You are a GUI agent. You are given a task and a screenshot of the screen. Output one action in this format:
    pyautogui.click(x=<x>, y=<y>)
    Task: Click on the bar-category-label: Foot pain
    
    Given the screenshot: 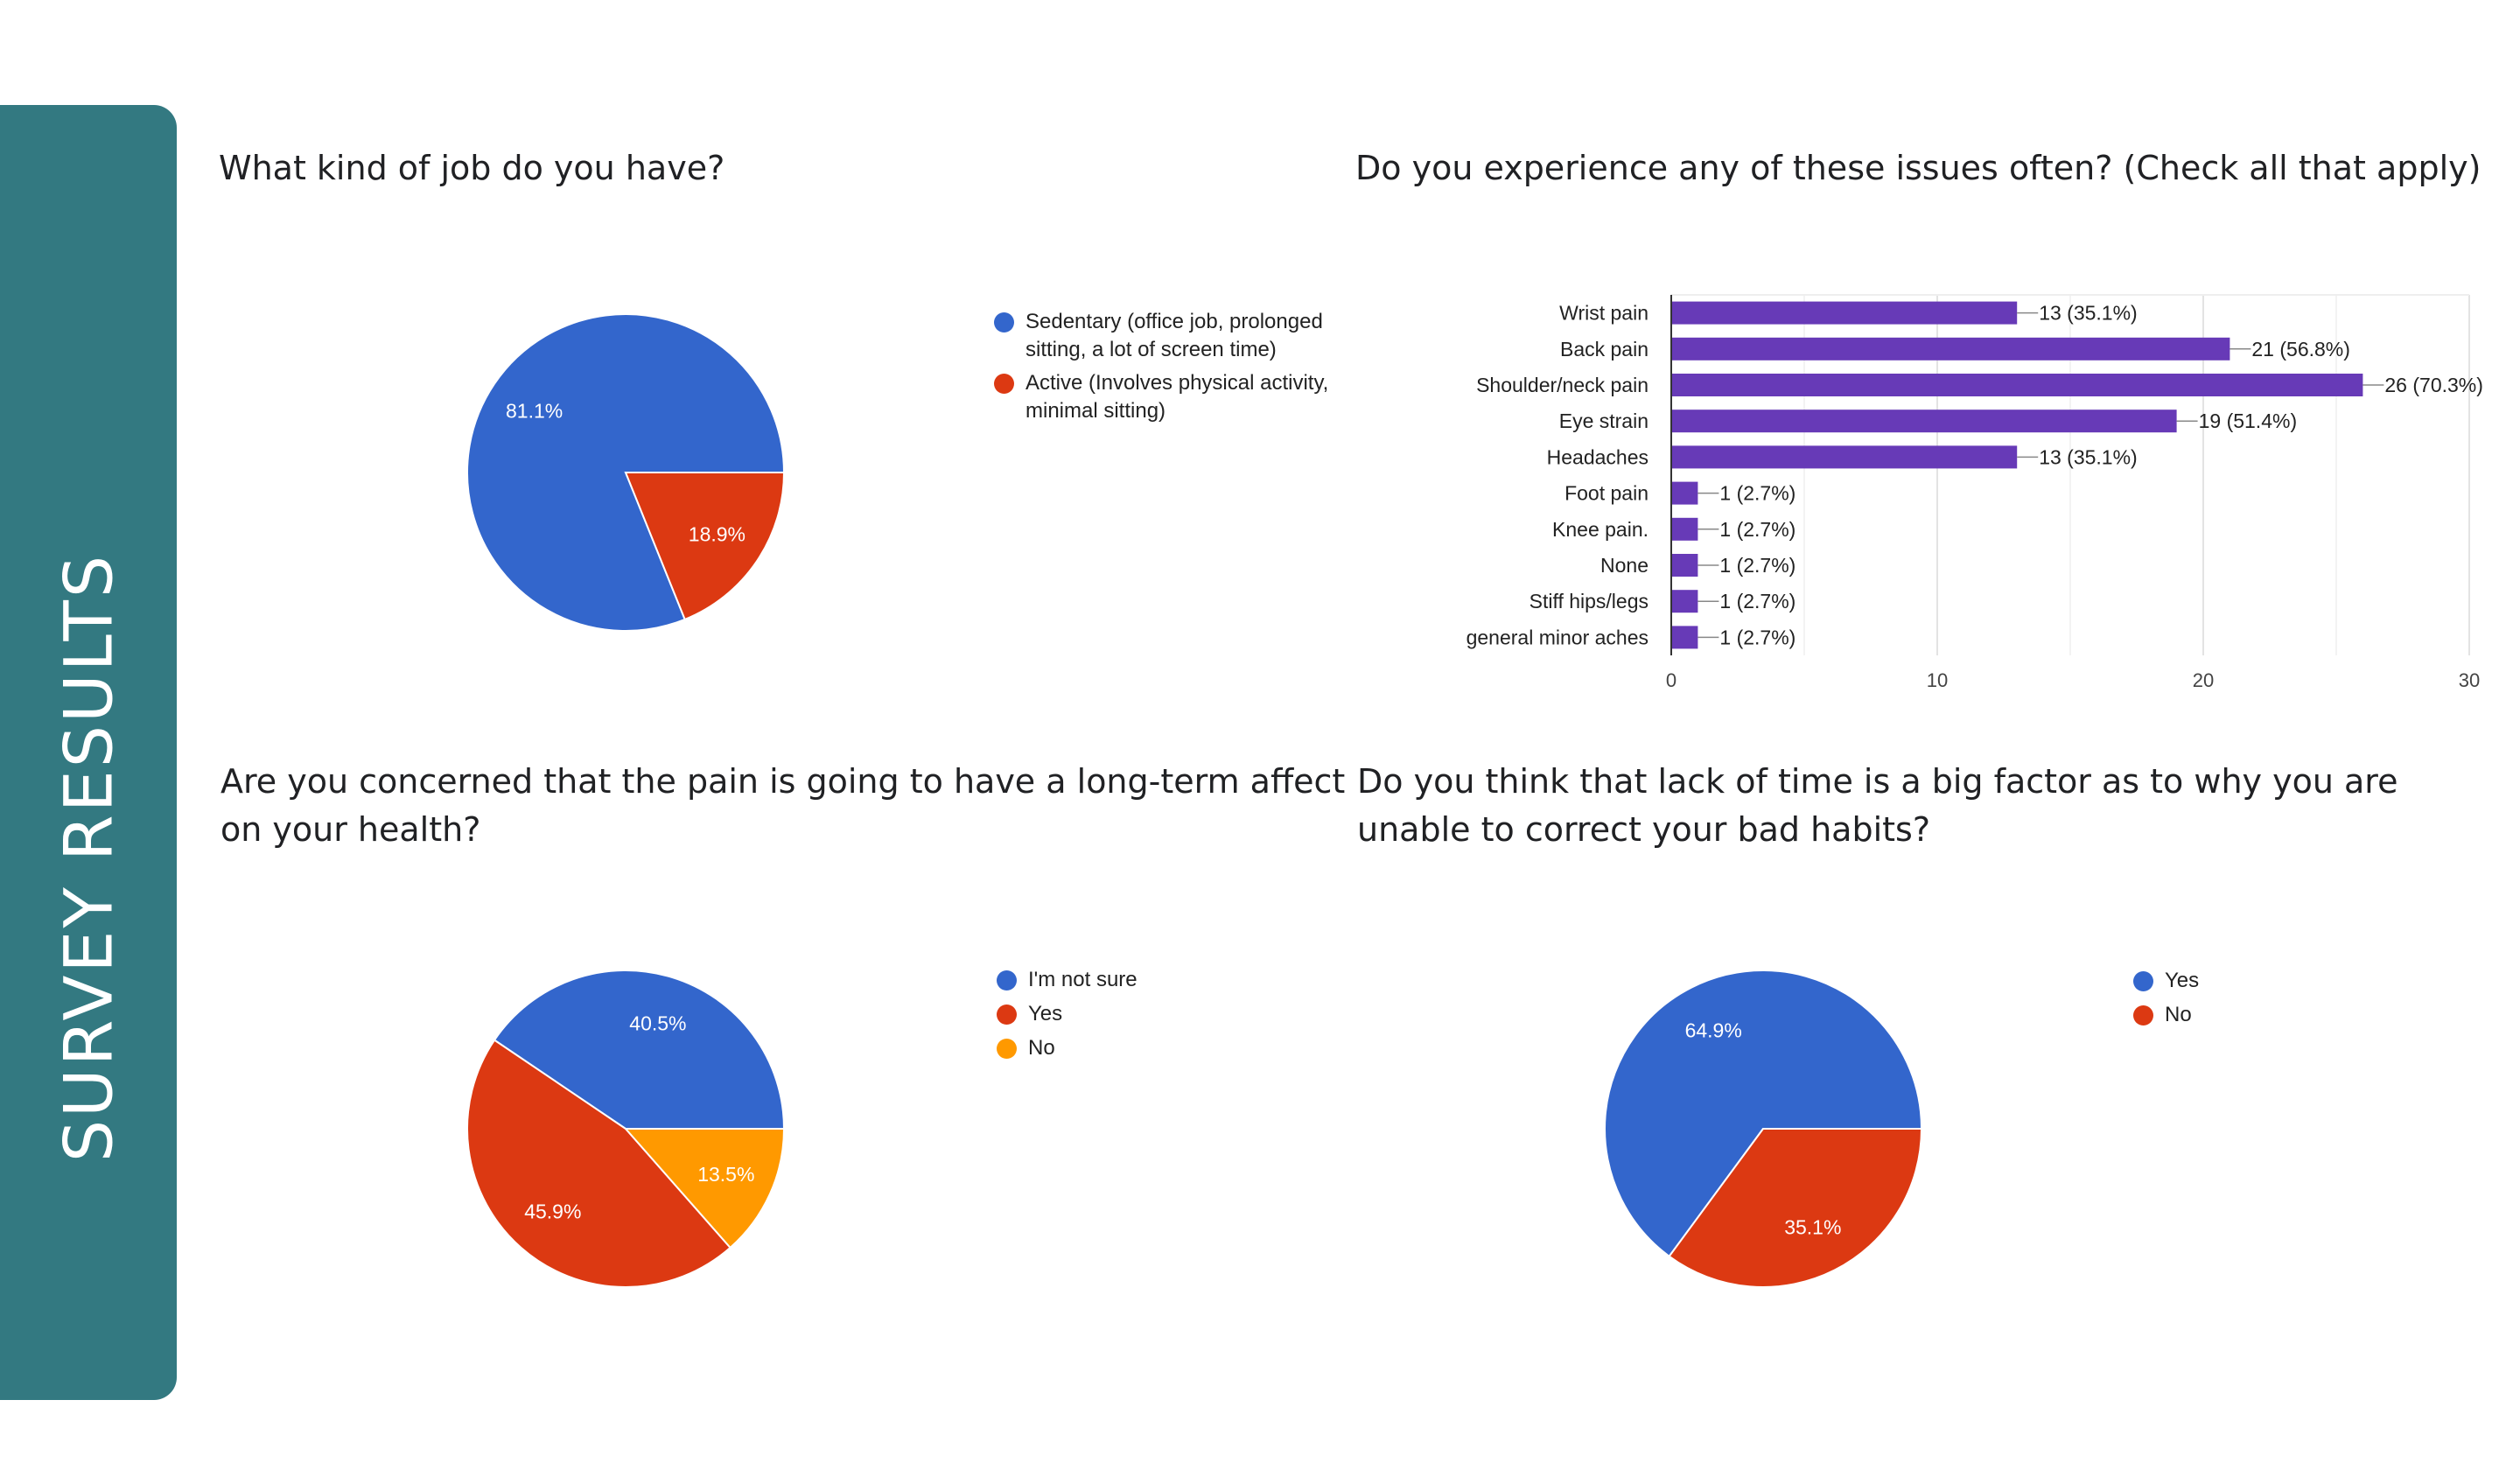 What is the action you would take?
    pyautogui.click(x=1606, y=493)
    